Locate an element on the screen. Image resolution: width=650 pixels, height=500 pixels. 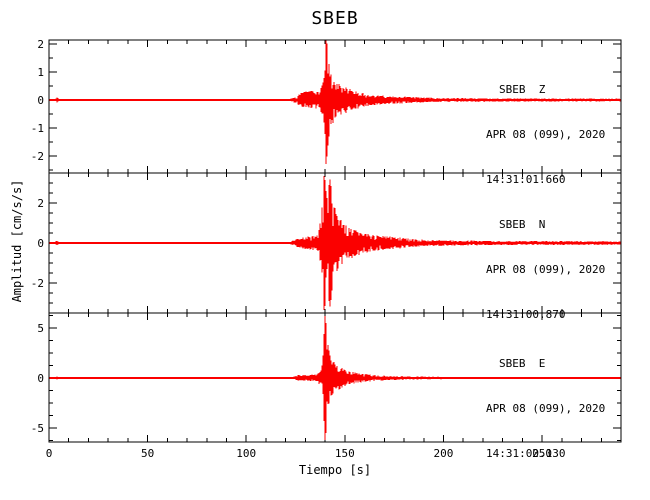
page-title: SBEB is located at coordinates (335, 18).